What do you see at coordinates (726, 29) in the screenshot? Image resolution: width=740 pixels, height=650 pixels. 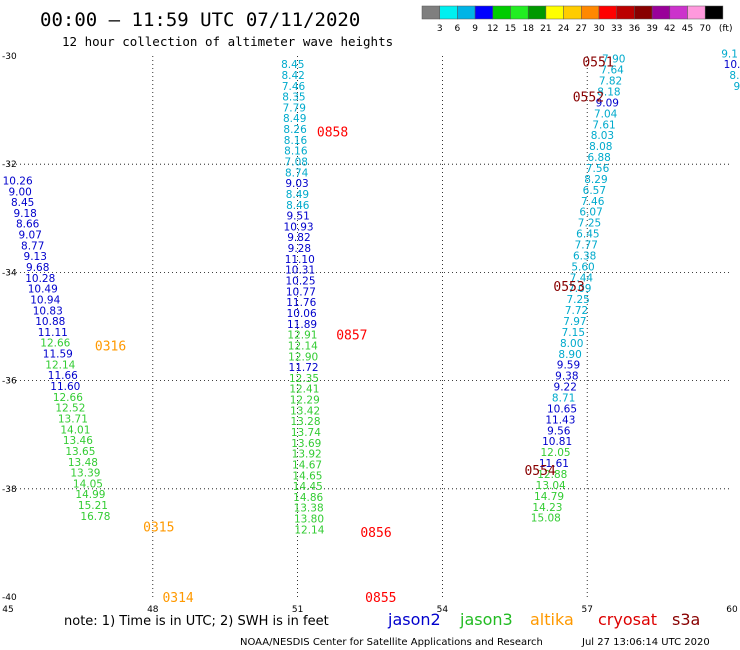 I see `color-scale-unit: (ft)` at bounding box center [726, 29].